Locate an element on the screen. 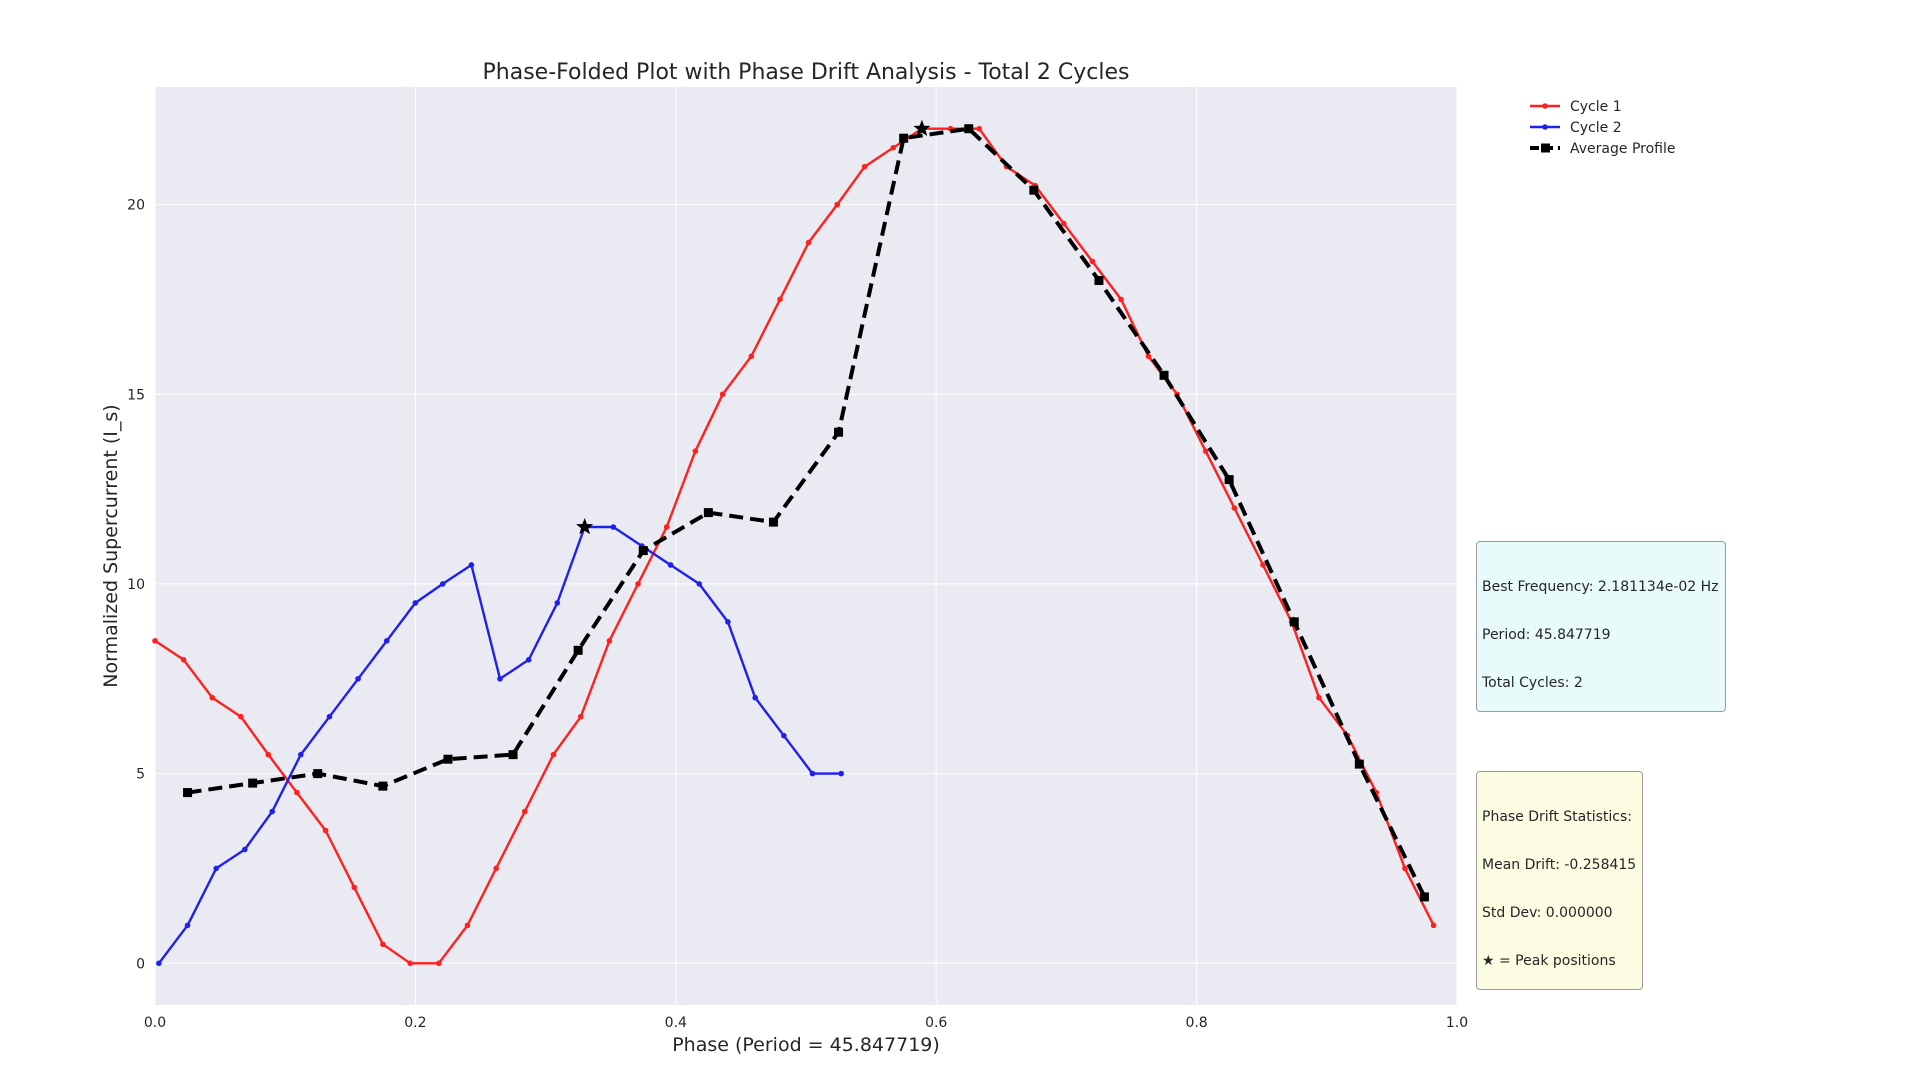  legend-label: Cycle 1 is located at coordinates (1596, 107).